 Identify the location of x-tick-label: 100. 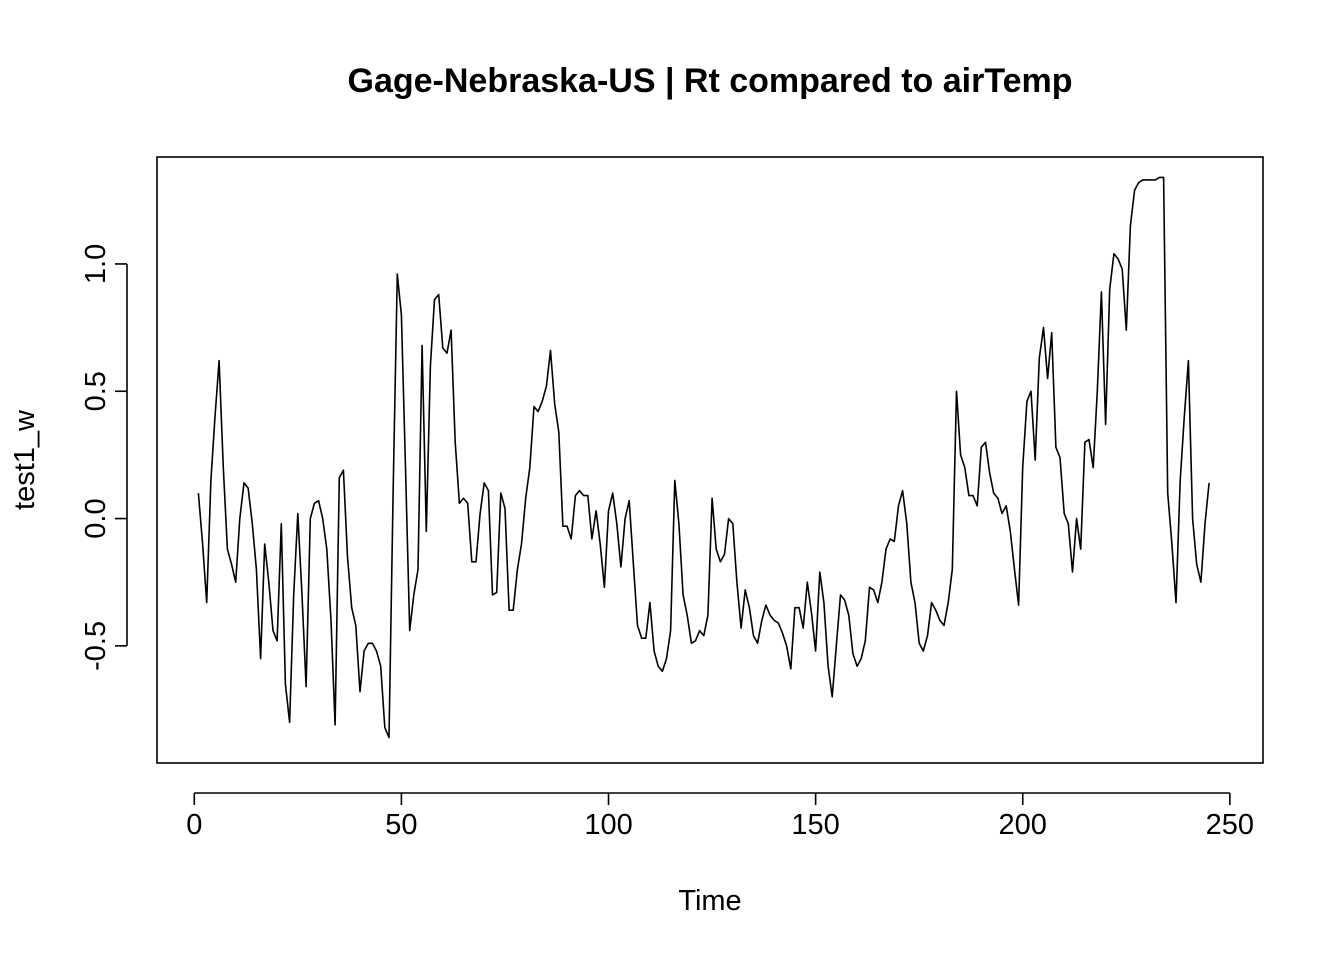
(608, 825).